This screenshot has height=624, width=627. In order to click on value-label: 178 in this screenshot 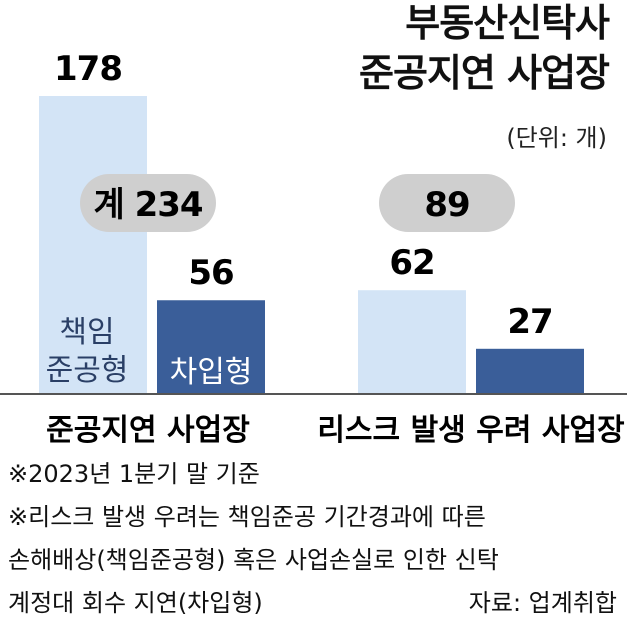, I will do `click(88, 69)`.